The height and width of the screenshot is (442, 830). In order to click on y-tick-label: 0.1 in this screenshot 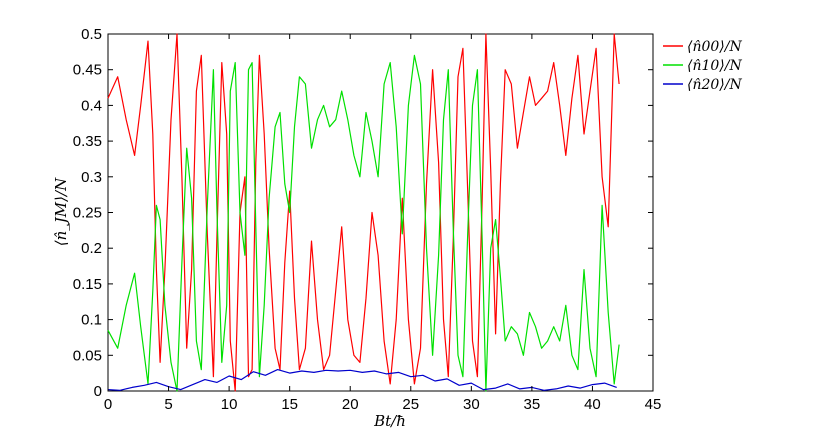, I will do `click(91, 320)`.